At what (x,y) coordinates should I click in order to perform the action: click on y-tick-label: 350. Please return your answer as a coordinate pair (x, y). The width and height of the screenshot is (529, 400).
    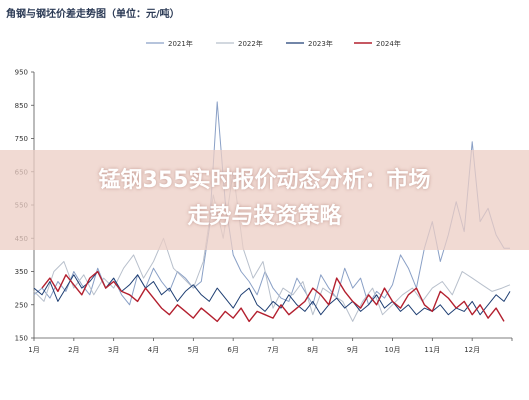
    Looking at the image, I should click on (21, 272).